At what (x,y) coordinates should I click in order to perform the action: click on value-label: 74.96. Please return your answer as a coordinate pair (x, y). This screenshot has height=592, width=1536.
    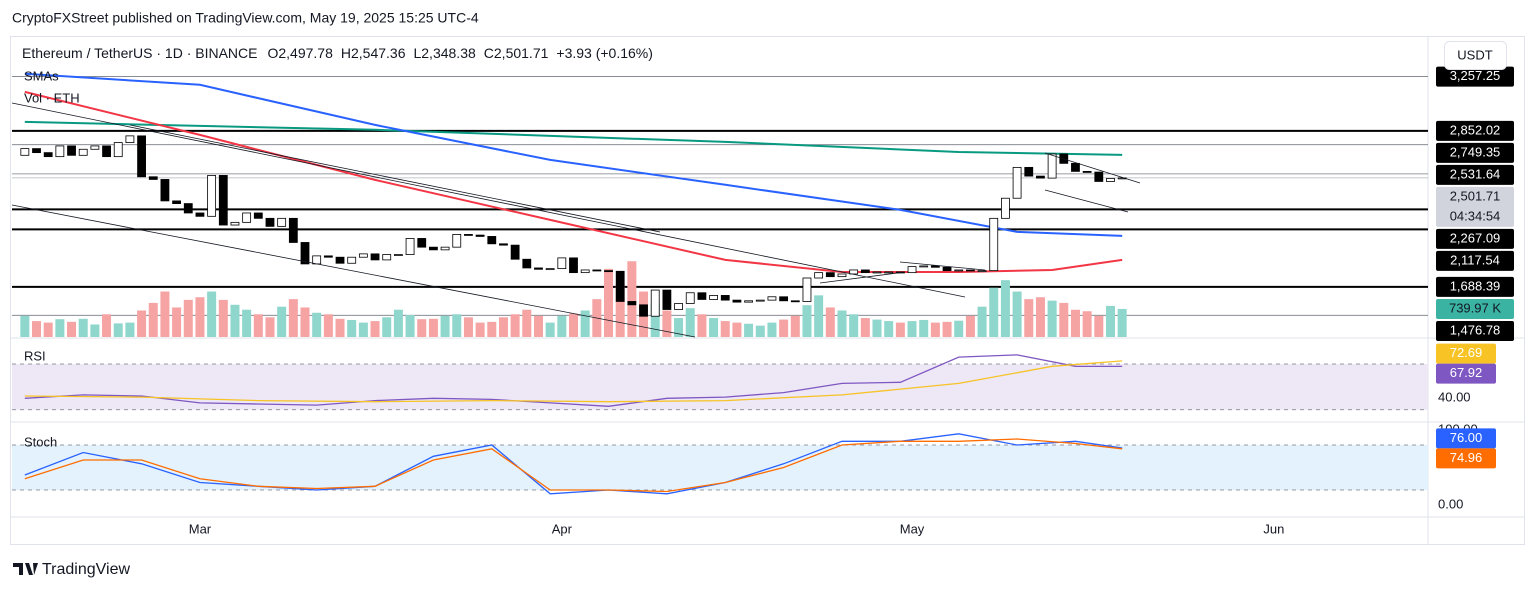
    Looking at the image, I should click on (1466, 457).